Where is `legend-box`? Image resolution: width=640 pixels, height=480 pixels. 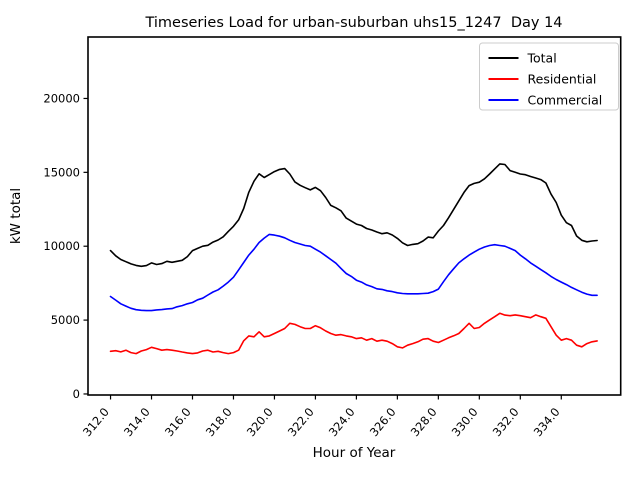 legend-box is located at coordinates (549, 76).